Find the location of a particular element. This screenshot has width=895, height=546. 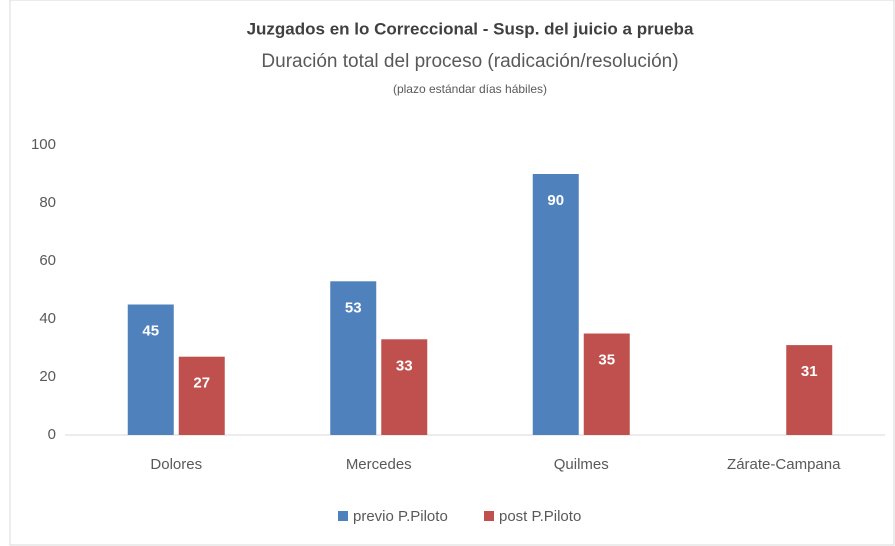

value-label: 90 is located at coordinates (555, 200).